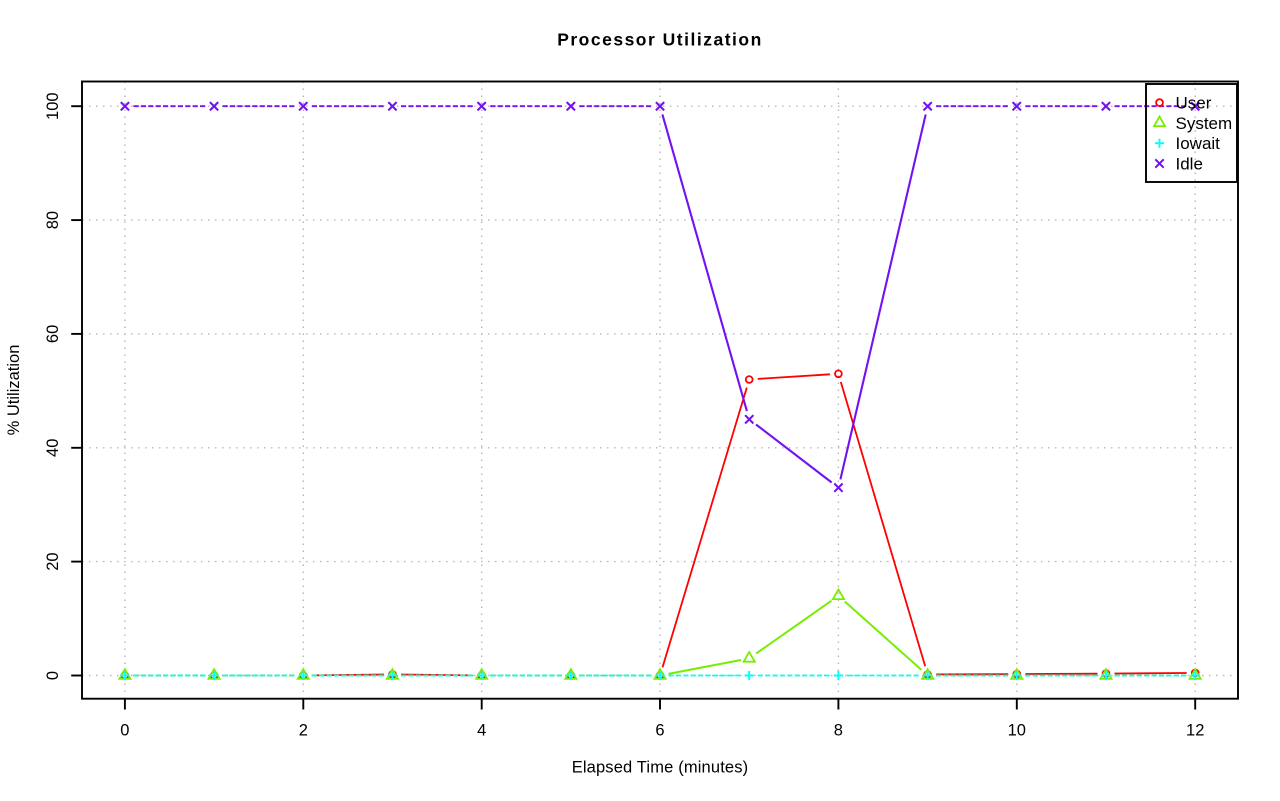  What do you see at coordinates (481, 731) in the screenshot?
I see `svg-text: 4` at bounding box center [481, 731].